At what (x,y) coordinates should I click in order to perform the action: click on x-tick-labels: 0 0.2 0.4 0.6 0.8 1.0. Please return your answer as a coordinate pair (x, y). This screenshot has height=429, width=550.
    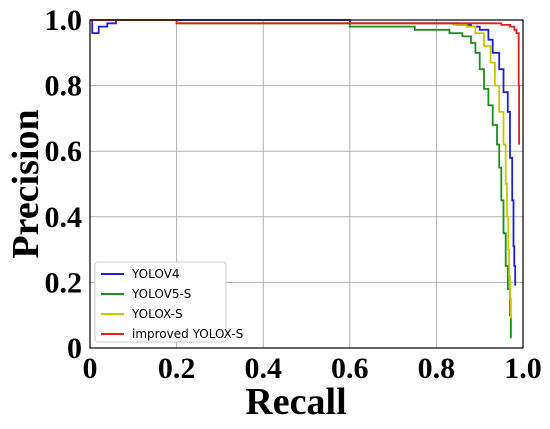
    Looking at the image, I should click on (312, 368).